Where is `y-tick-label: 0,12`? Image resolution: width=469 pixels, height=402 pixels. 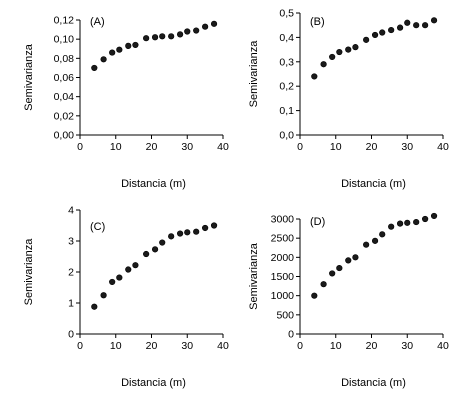 y-tick-label: 0,12 is located at coordinates (64, 21).